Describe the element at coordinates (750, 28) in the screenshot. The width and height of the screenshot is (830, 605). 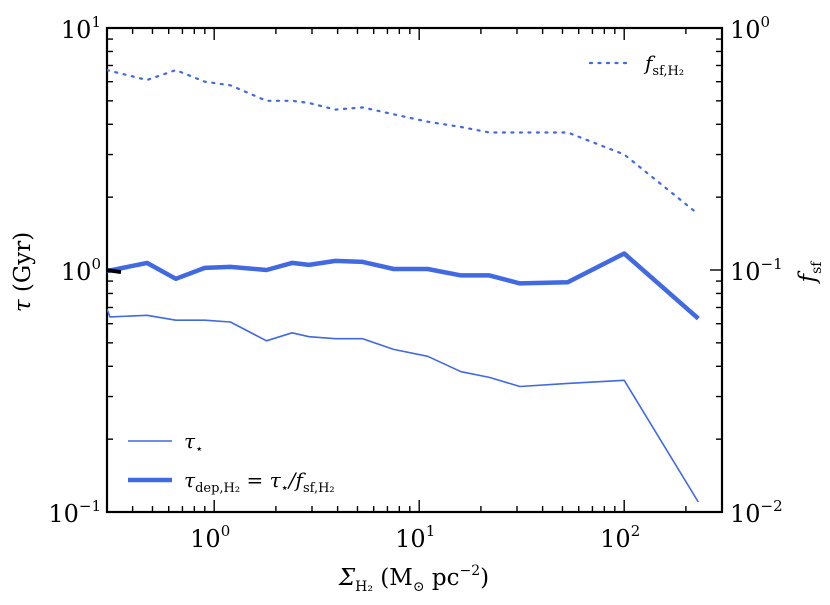
I see `y-right-tick-label: 10⁰` at that location.